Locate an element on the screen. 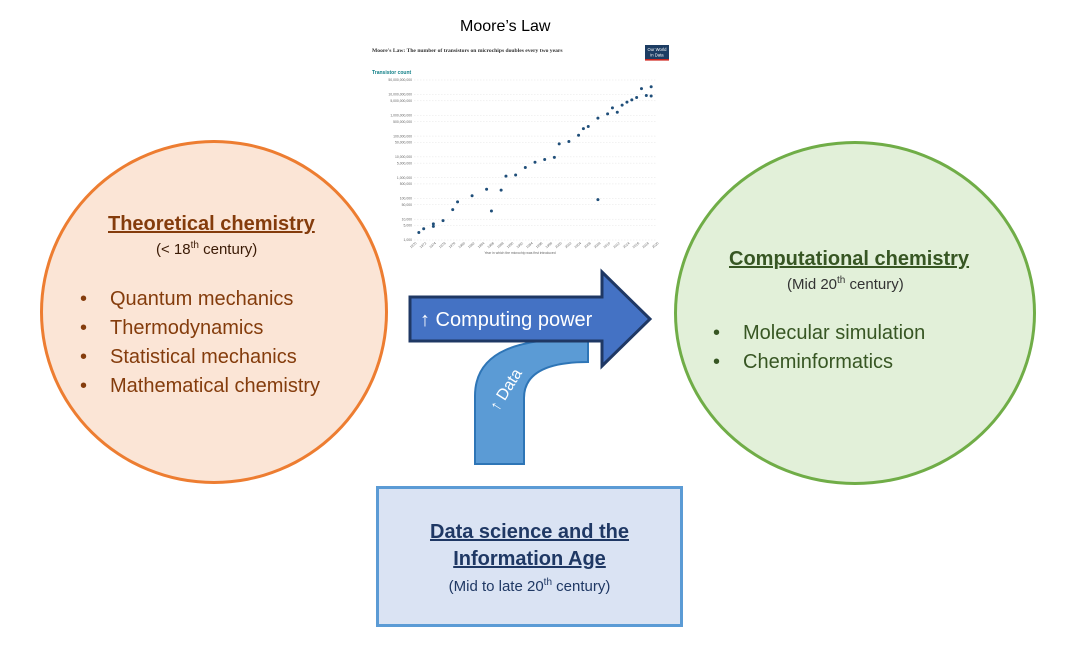 The width and height of the screenshot is (1071, 651). chart-y-tick-label: 1,000,000 is located at coordinates (404, 178).